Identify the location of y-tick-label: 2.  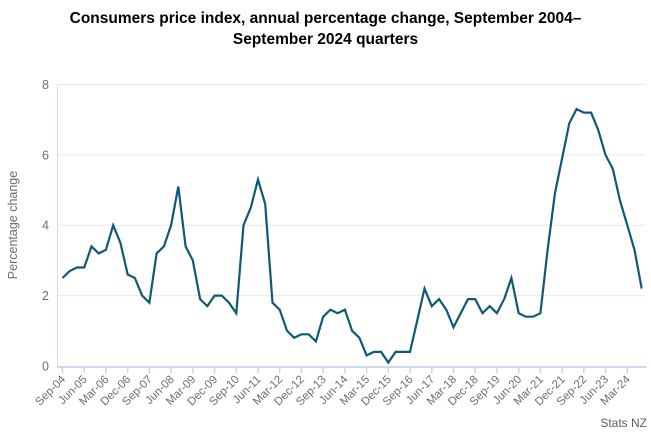
(45, 296).